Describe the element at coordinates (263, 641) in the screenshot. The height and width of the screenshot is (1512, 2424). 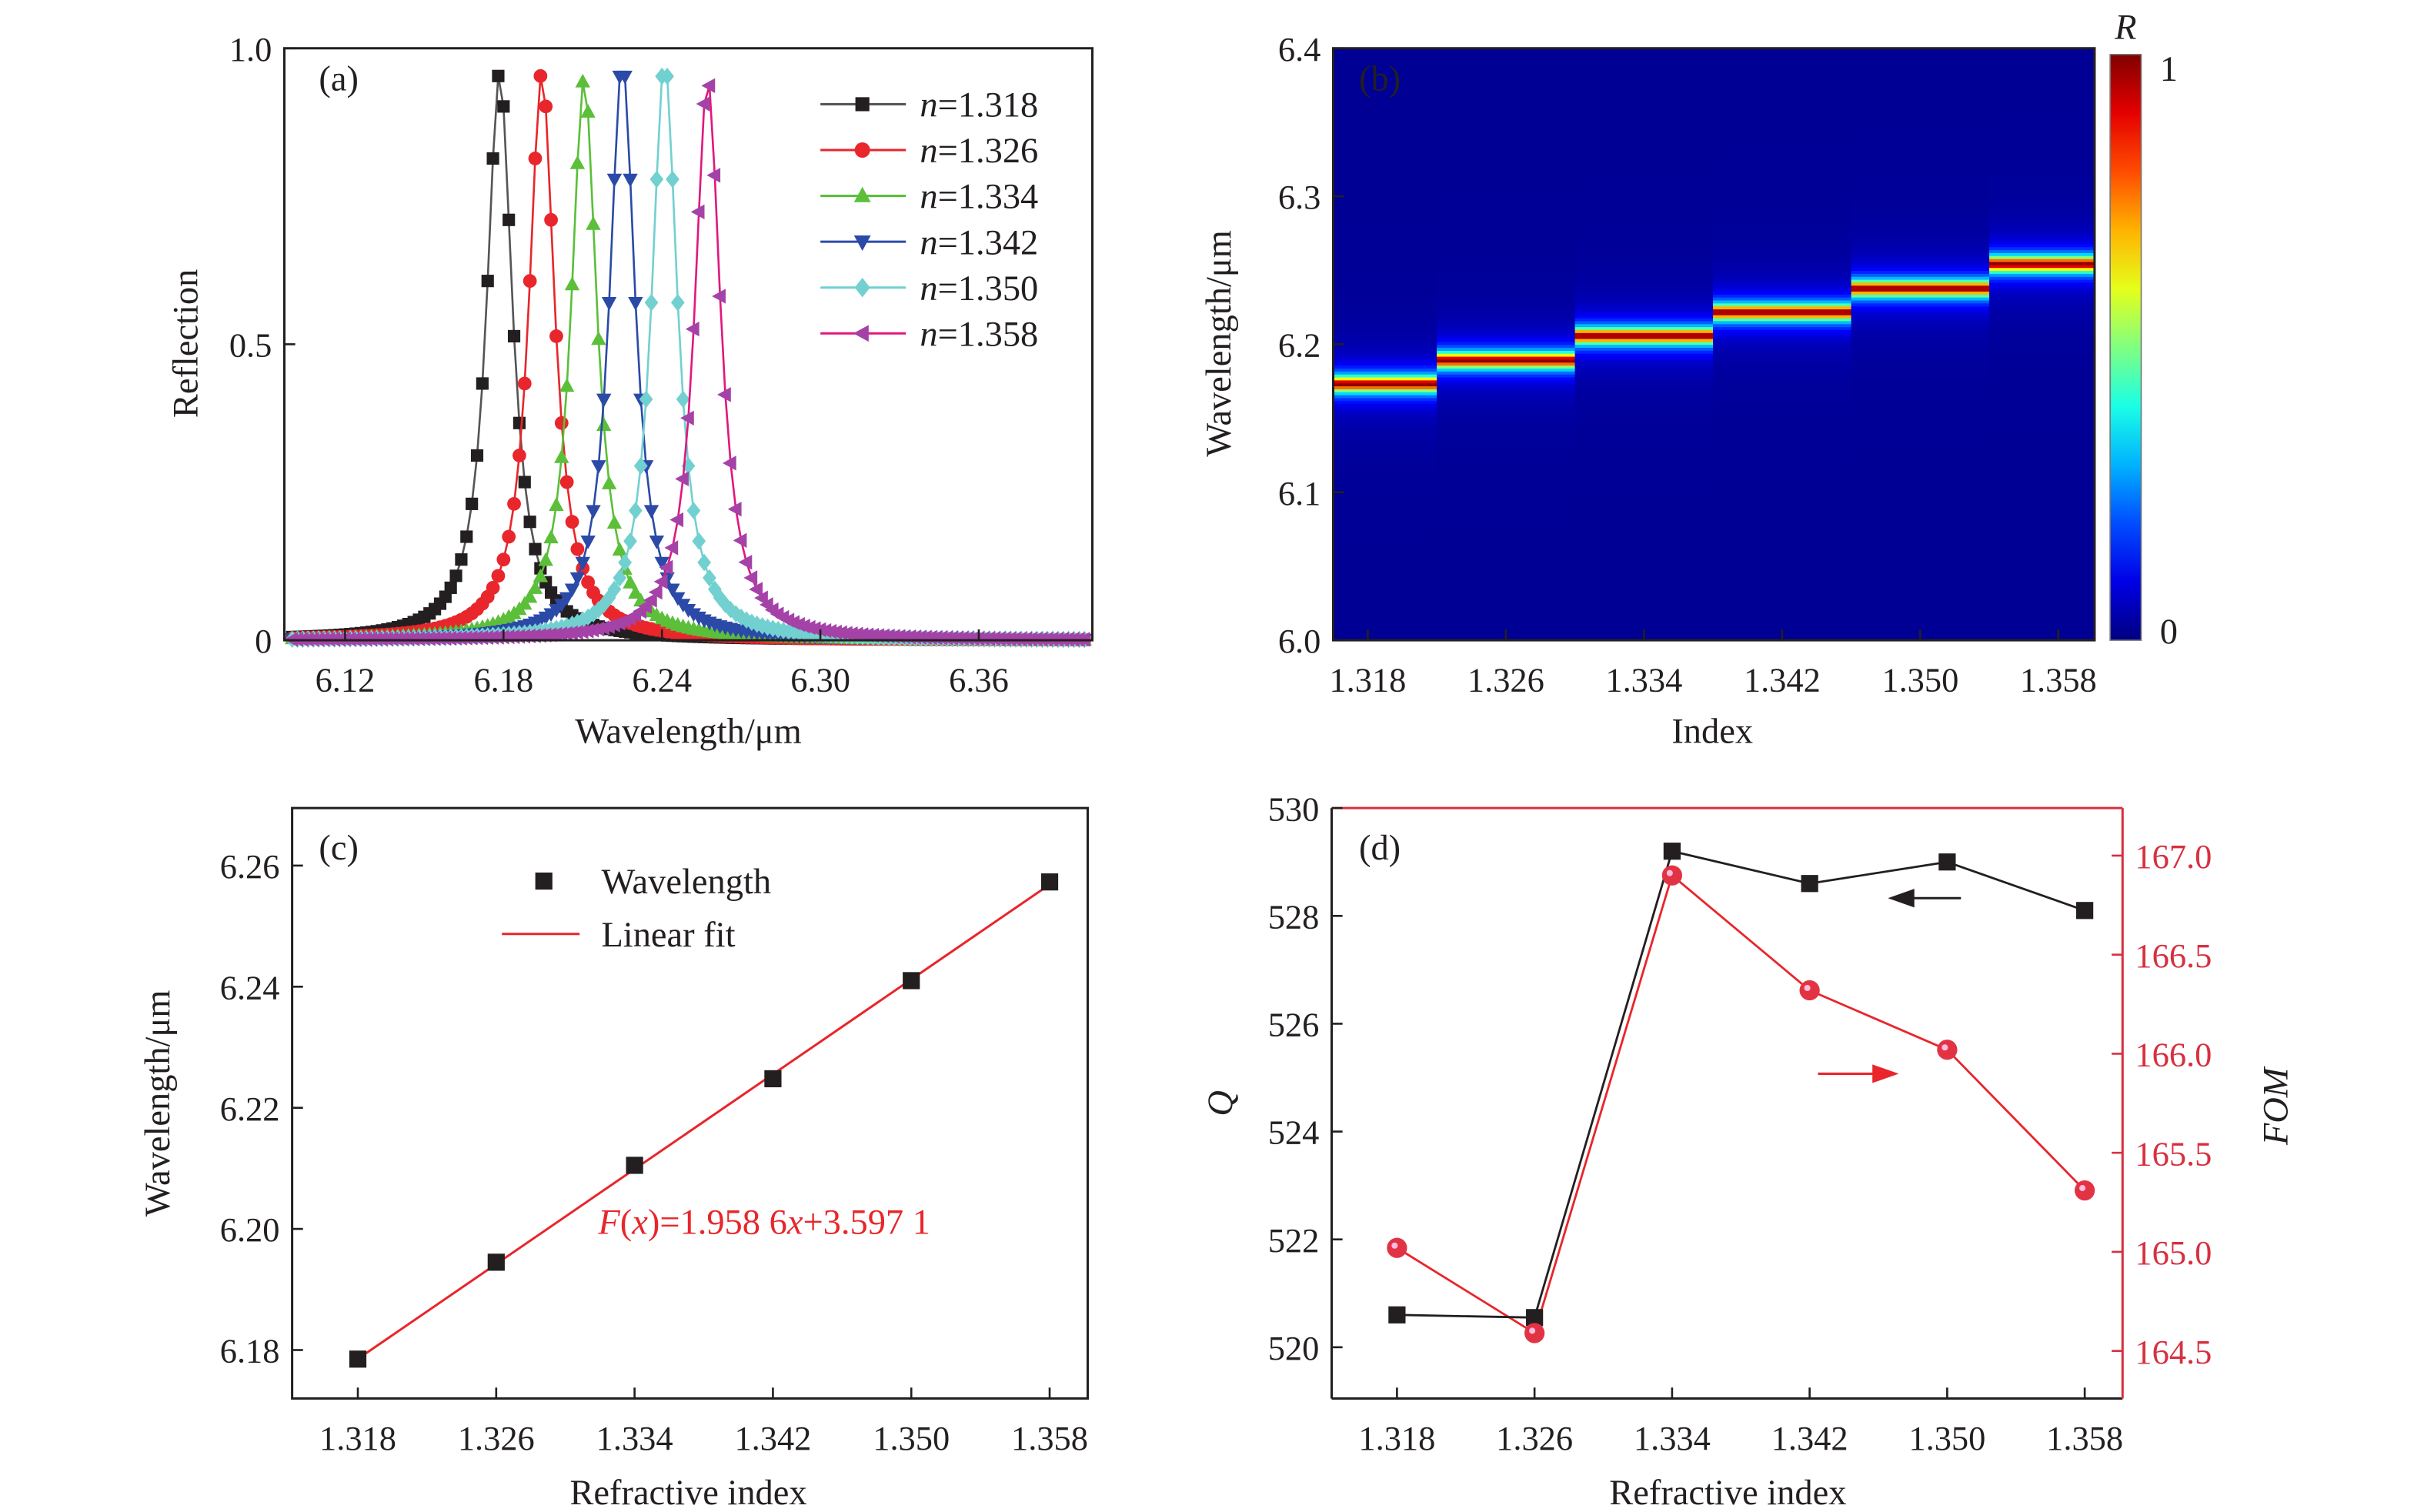
I see `y-tick-label: 0` at that location.